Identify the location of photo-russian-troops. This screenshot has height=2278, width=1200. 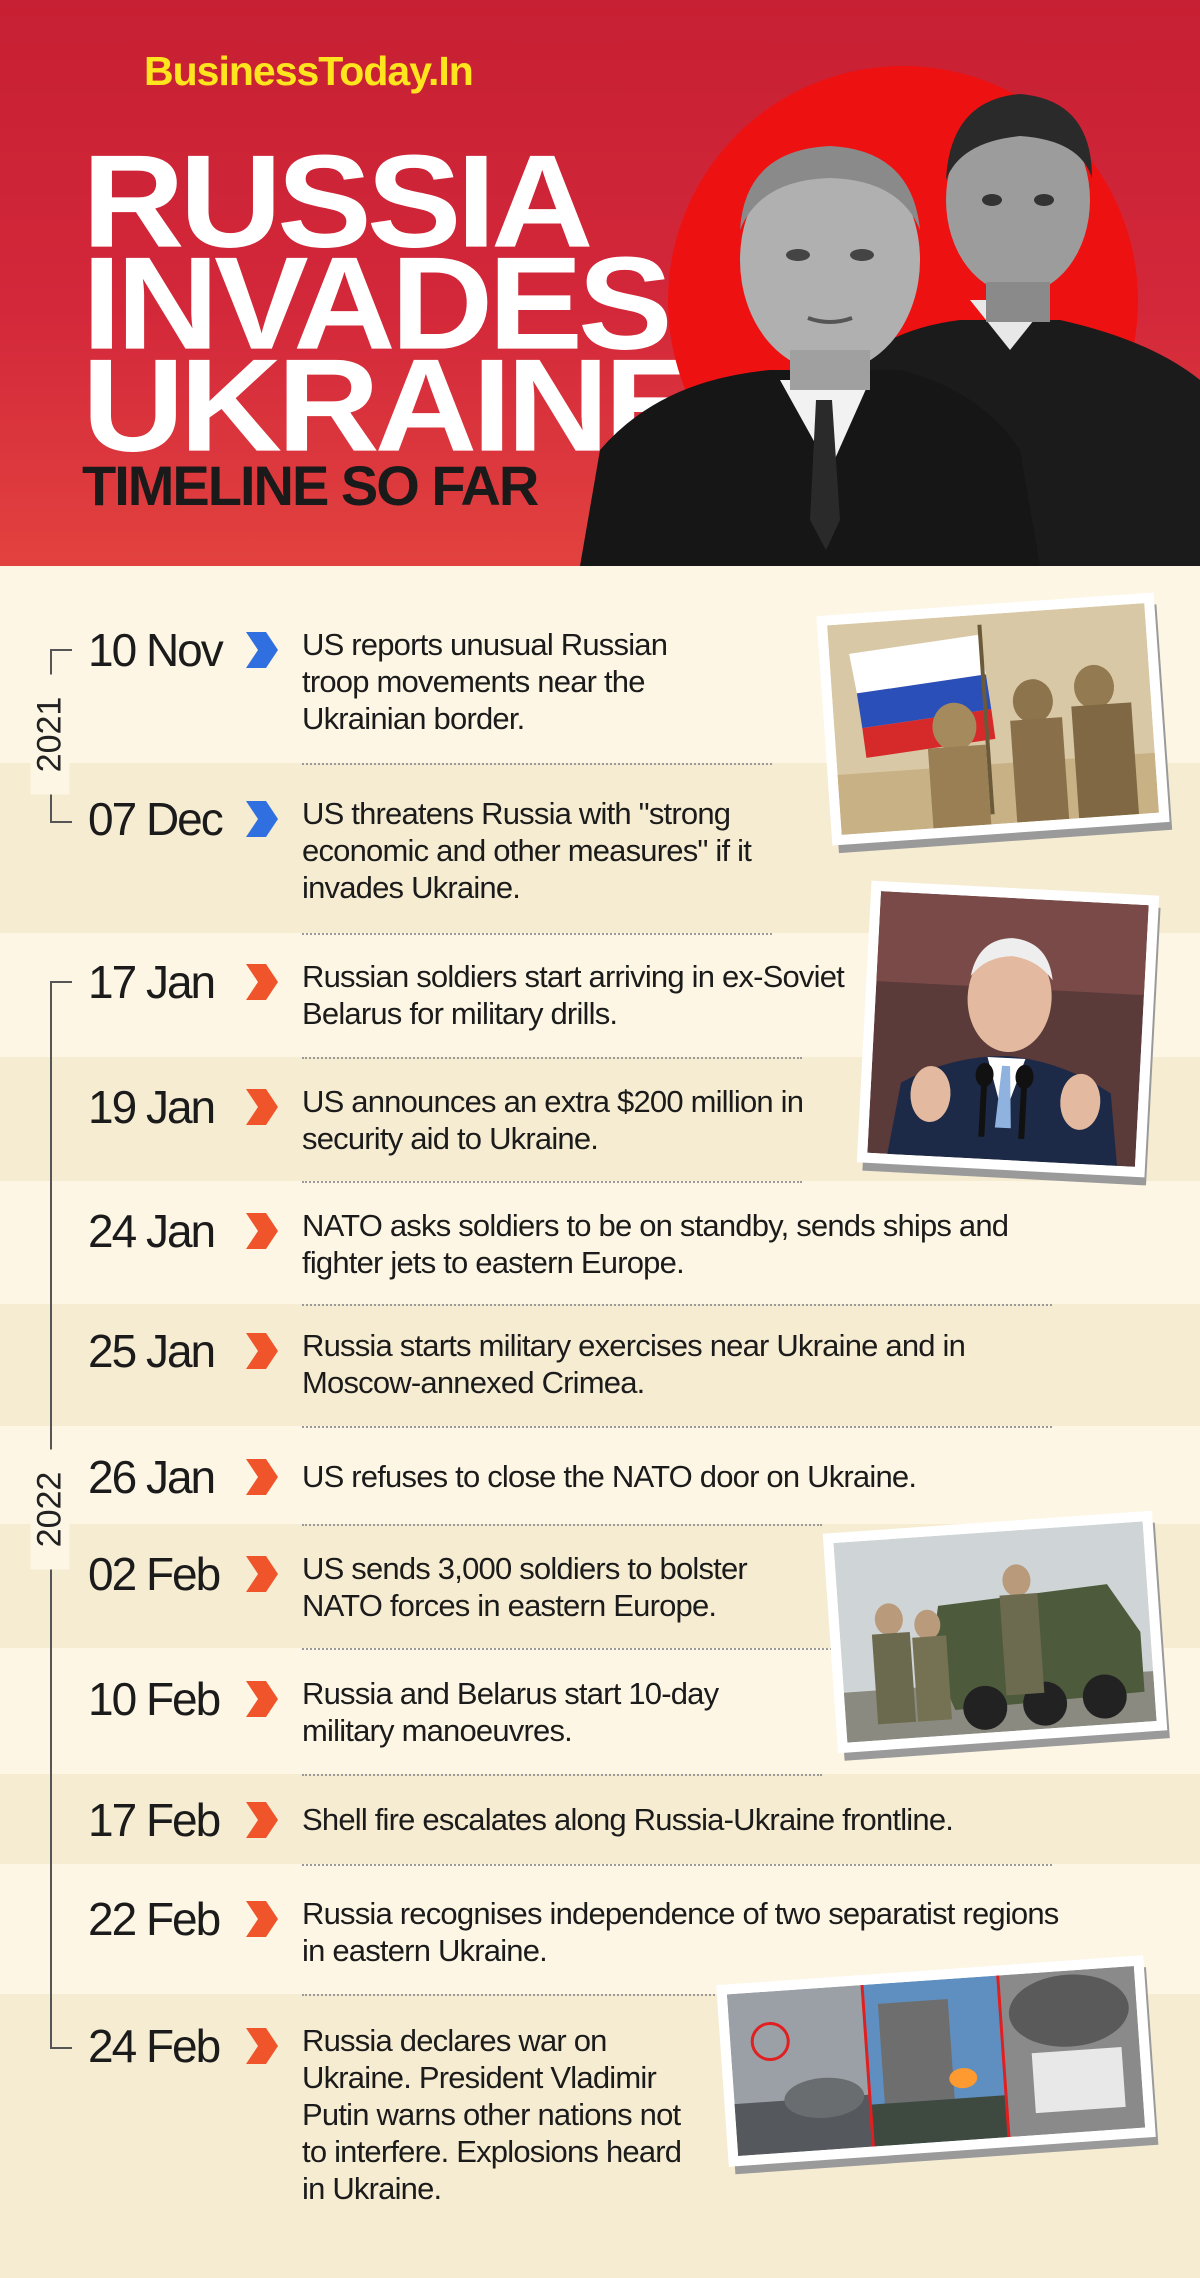
(993, 719).